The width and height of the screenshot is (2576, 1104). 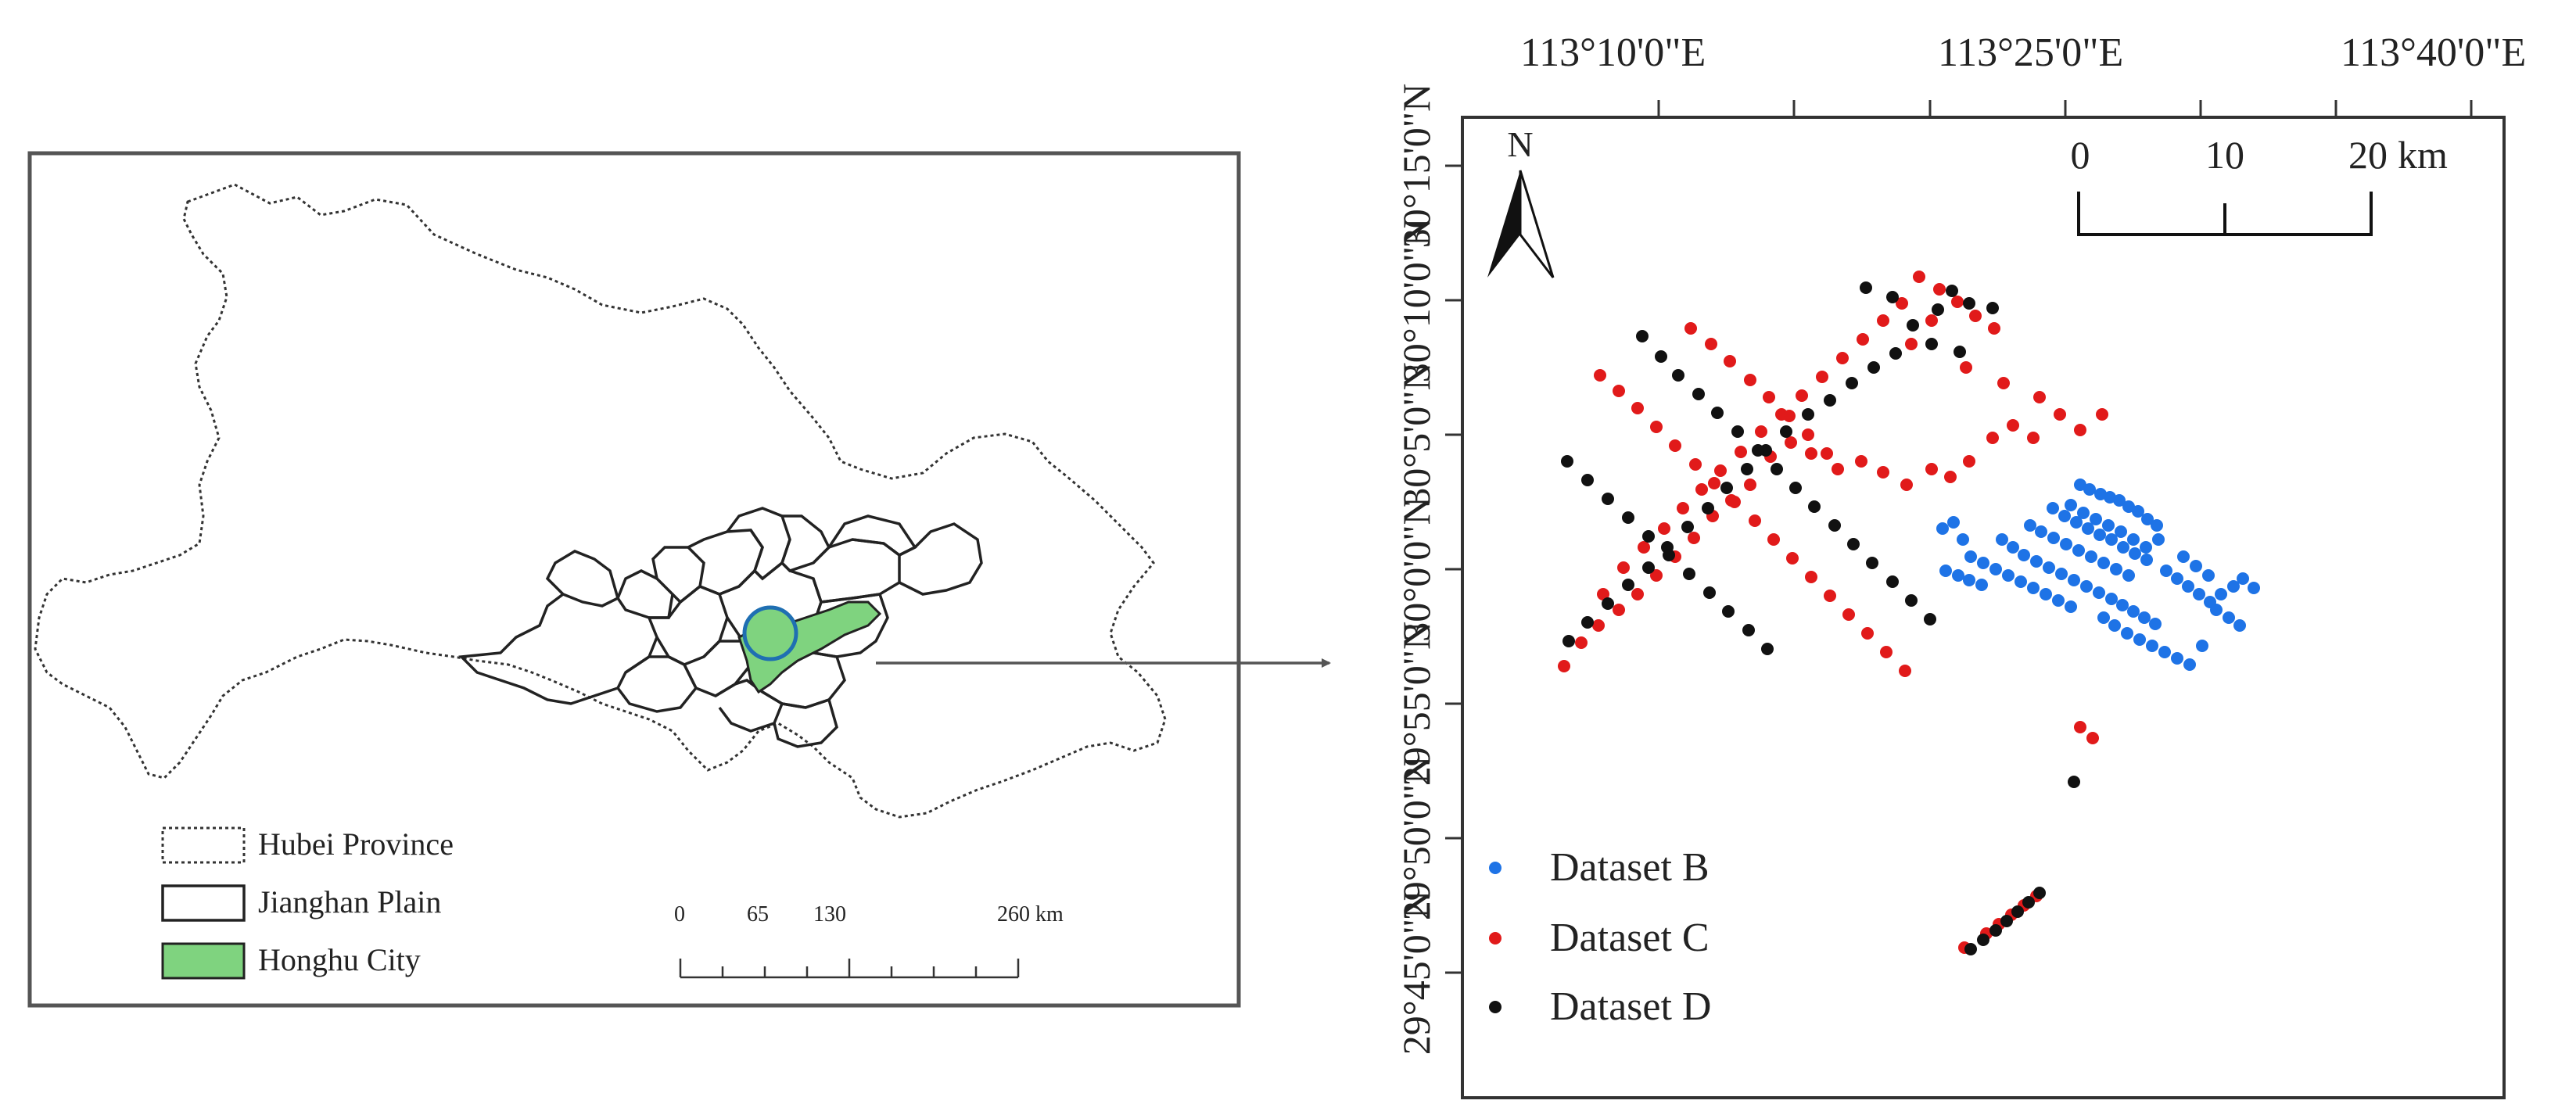 What do you see at coordinates (770, 633) in the screenshot?
I see `honghu-highlight-circle` at bounding box center [770, 633].